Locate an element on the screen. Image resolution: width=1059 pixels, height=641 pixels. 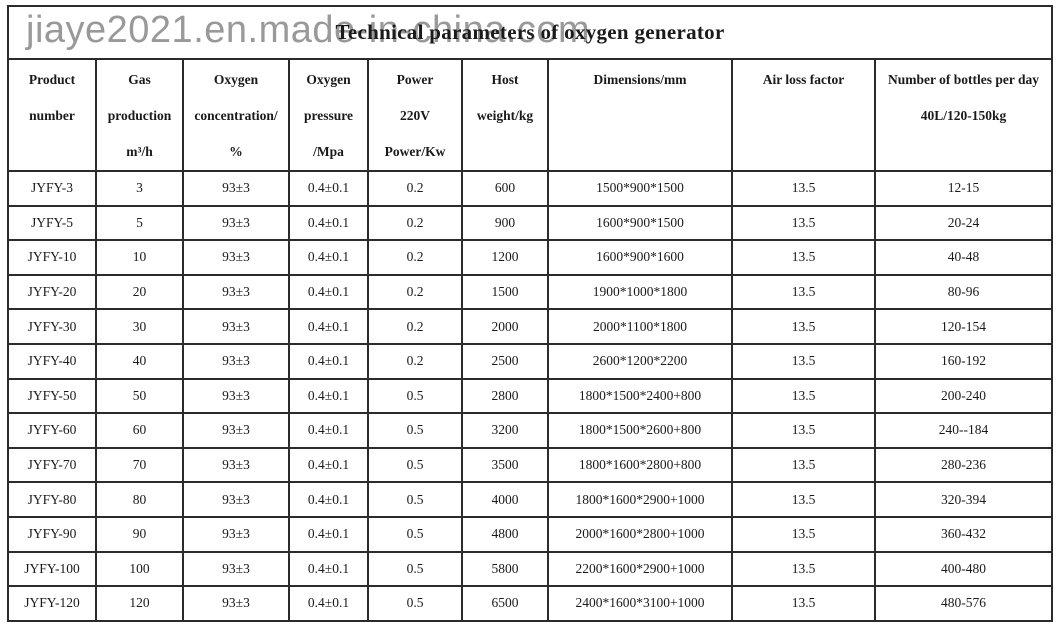
cell: 2000*1600*2800+1000 is located at coordinates (640, 534).